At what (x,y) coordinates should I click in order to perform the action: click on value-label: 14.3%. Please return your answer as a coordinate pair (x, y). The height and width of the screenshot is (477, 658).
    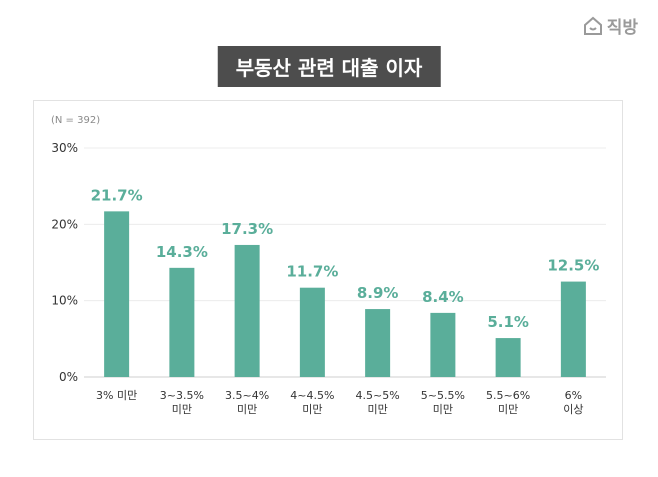
    Looking at the image, I should click on (182, 252).